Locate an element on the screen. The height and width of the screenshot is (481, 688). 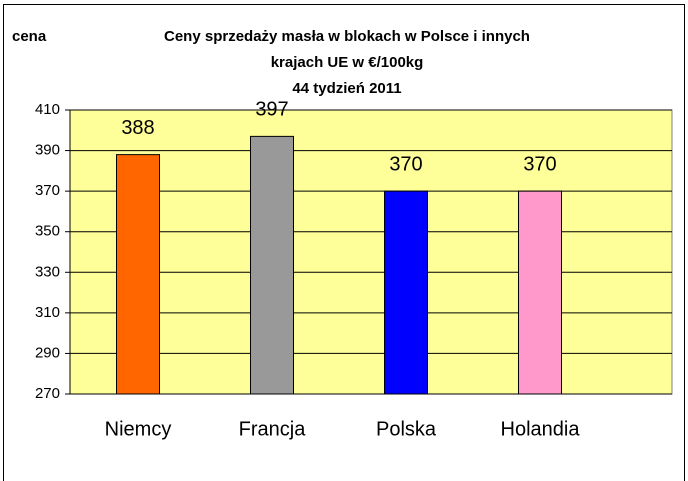
chart-title: 44 tydzień 2011 is located at coordinates (346, 88).